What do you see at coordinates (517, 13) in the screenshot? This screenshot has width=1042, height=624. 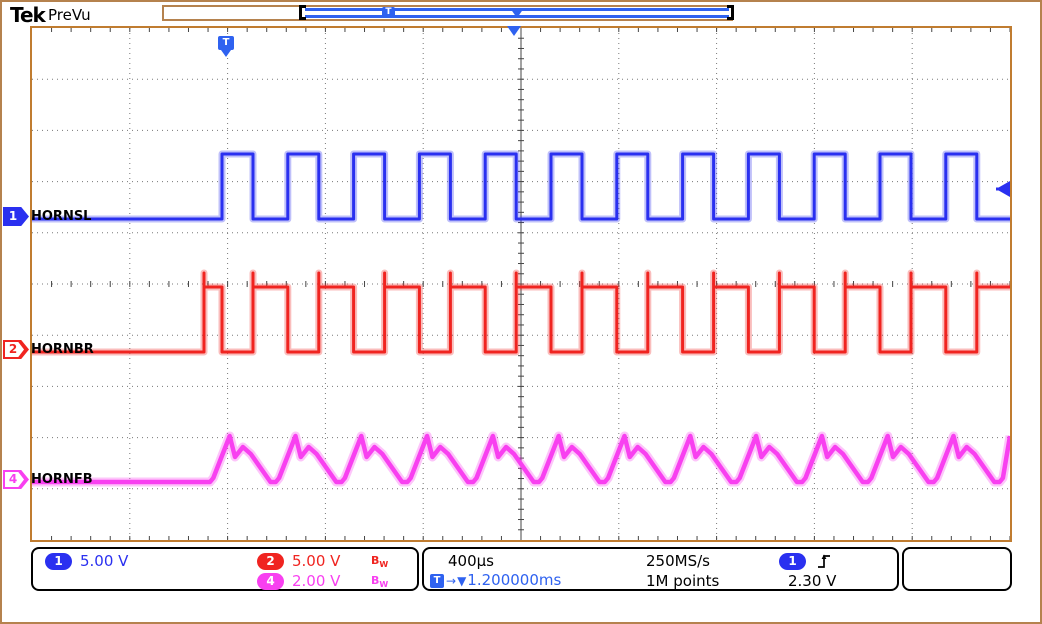 I see `expansion-point-marker-icon` at bounding box center [517, 13].